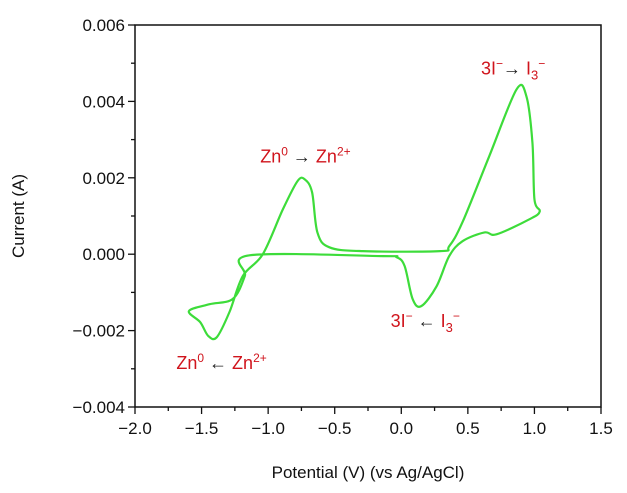  I want to click on zn-reduction-label: Zn0 ← Zn2+, so click(221, 362).